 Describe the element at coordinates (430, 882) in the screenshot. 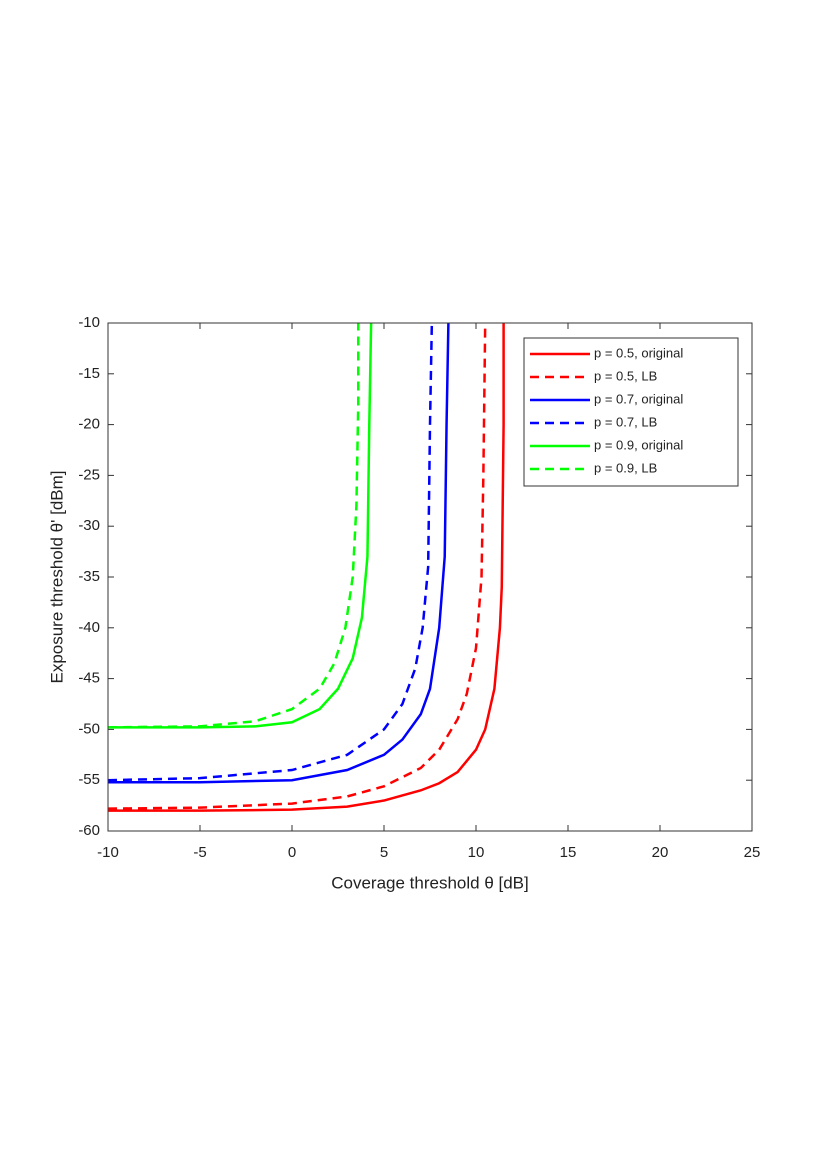

I see `x-axis-label: Coverage threshold θ [dB]` at that location.